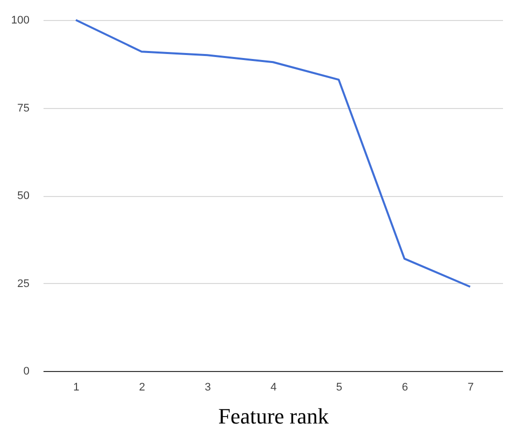 The image size is (513, 445). What do you see at coordinates (23, 284) in the screenshot?
I see `y-tick-label: 25` at bounding box center [23, 284].